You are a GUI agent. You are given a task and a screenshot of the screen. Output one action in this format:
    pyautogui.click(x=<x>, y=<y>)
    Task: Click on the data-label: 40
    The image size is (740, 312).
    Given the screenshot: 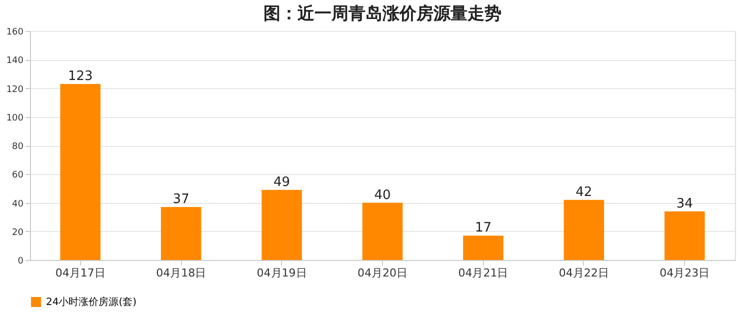 What is the action you would take?
    pyautogui.click(x=382, y=195)
    